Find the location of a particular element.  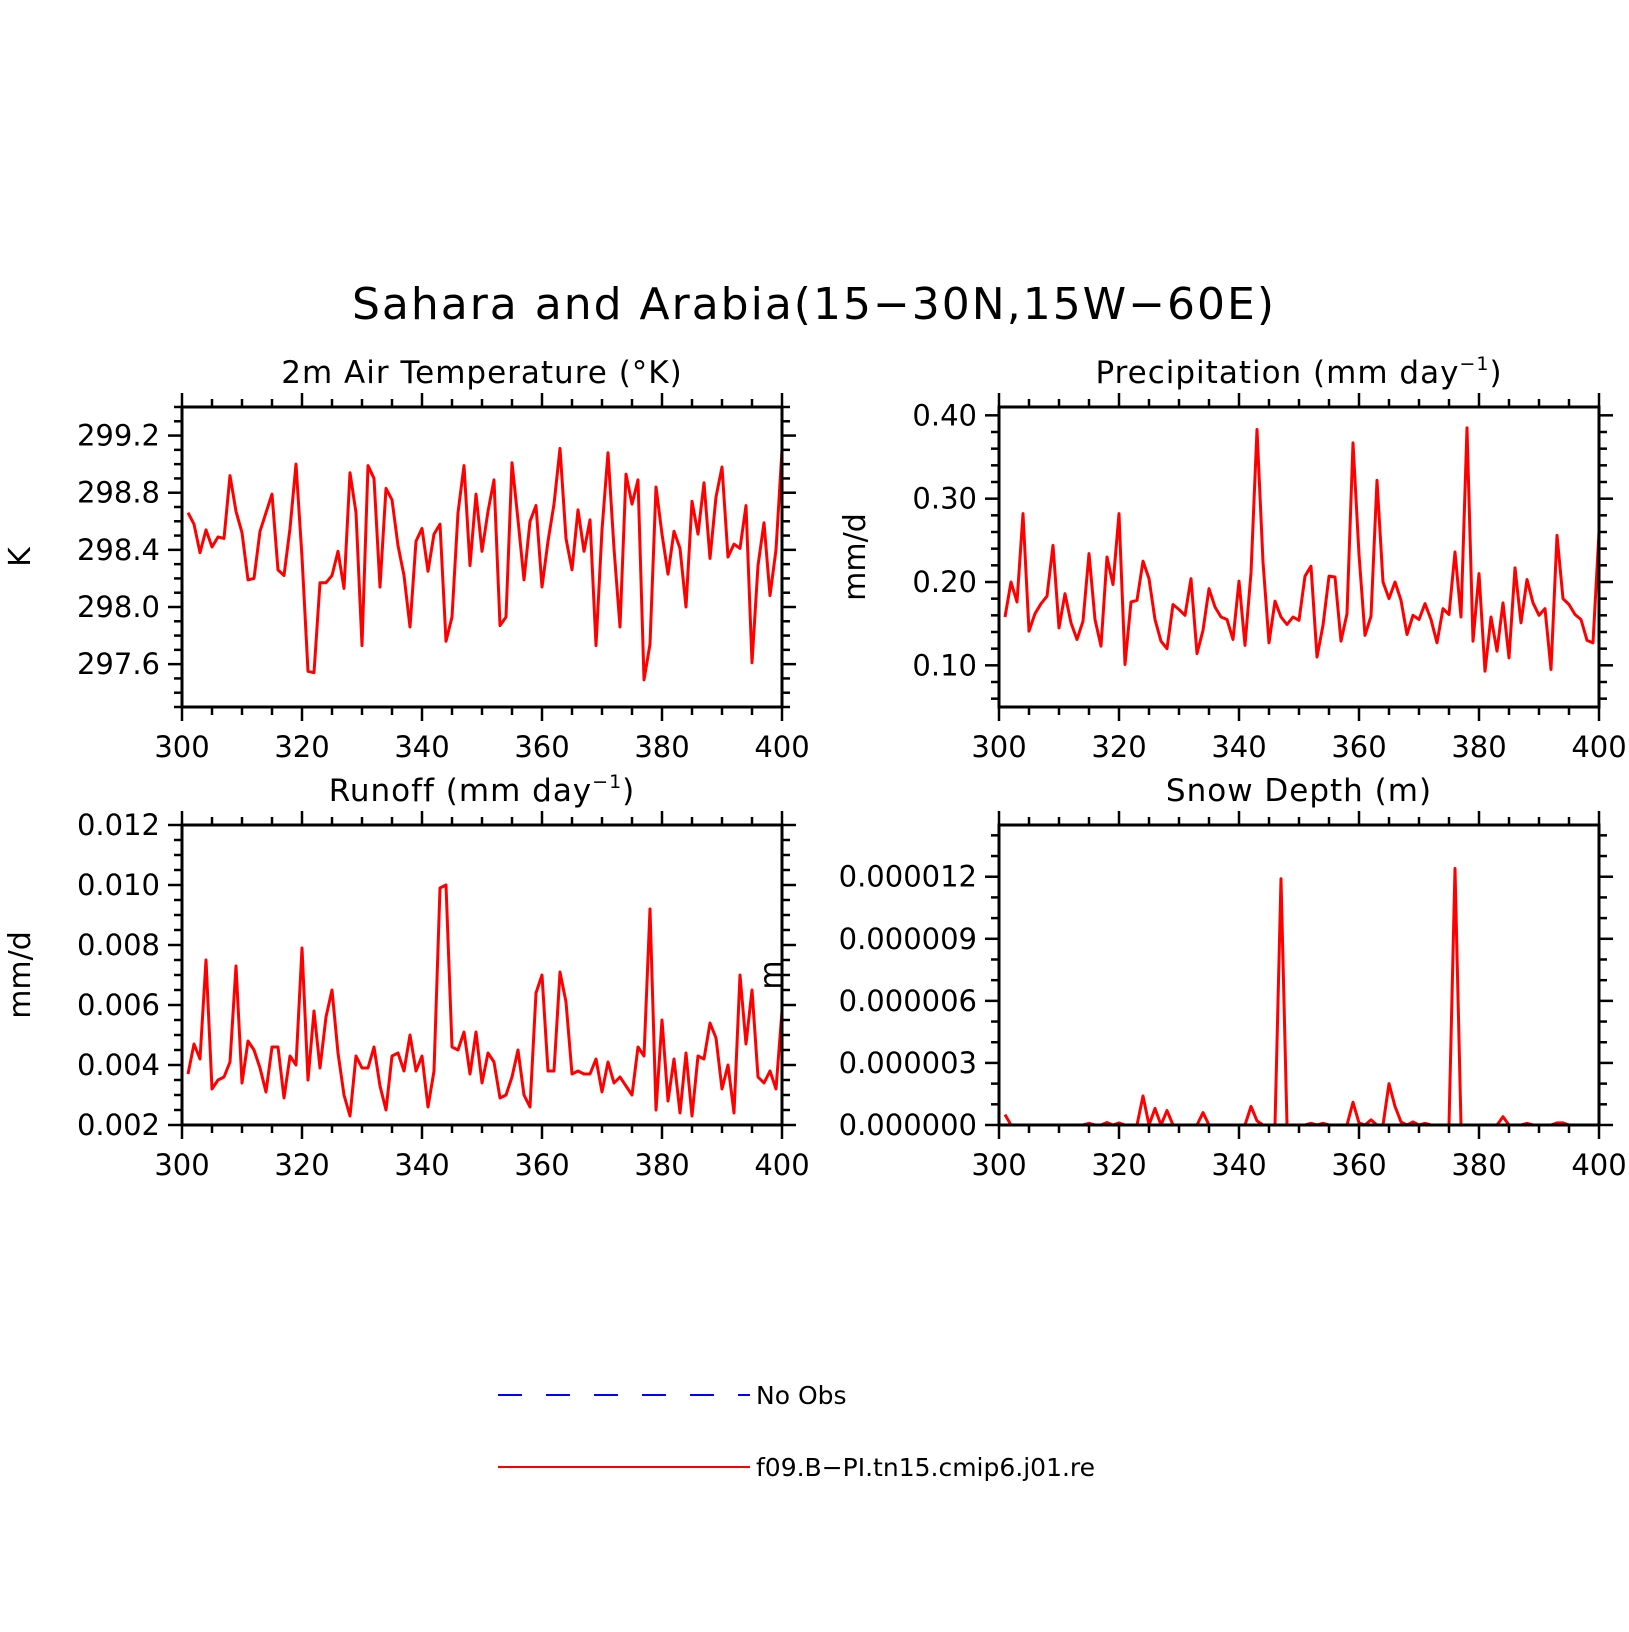

panel-title: Precipitation (mm day−1) is located at coordinates (1298, 372).